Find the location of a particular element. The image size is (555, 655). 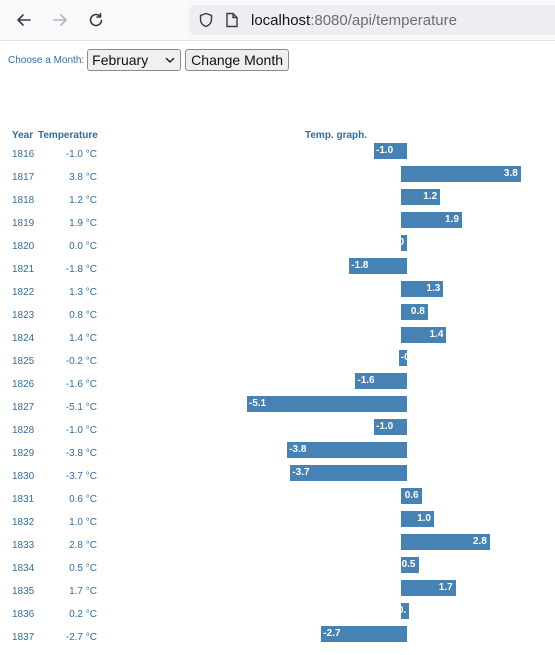

bar-value-label: 0. is located at coordinates (404, 610).